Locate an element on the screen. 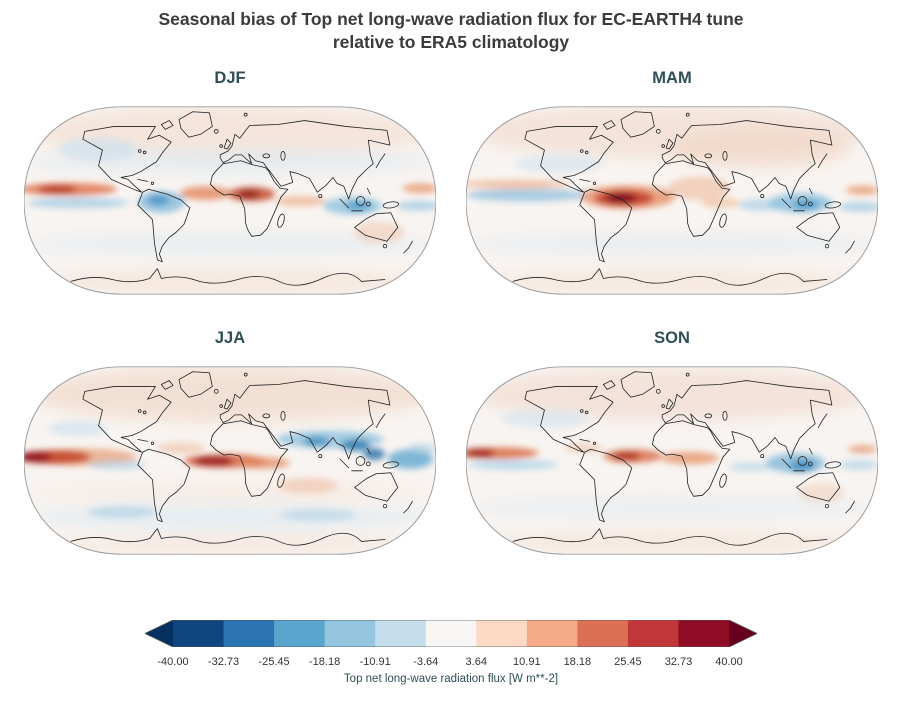 The width and height of the screenshot is (902, 707). map-mam is located at coordinates (672, 200).